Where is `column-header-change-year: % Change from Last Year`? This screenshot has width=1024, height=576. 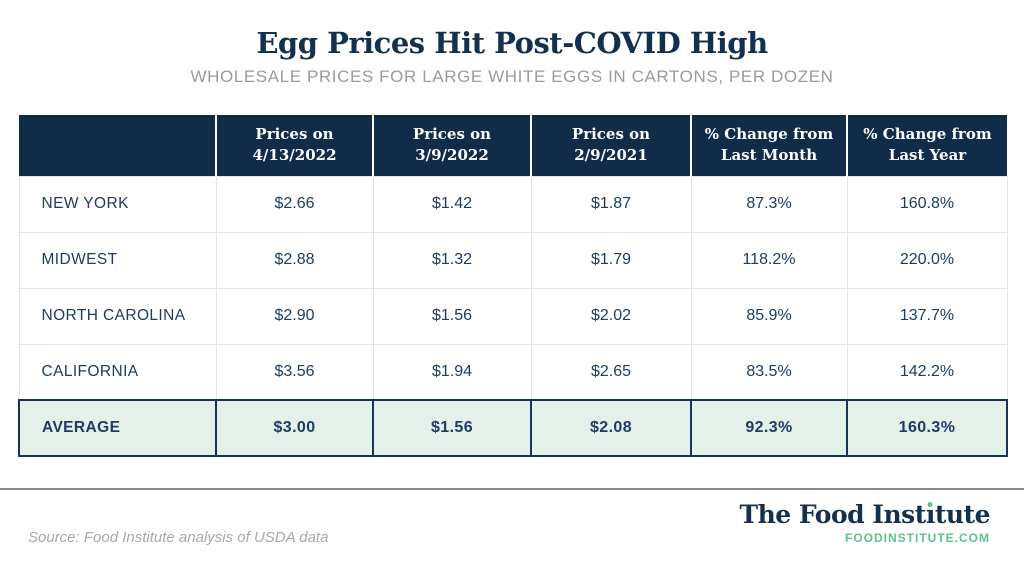 column-header-change-year: % Change from Last Year is located at coordinates (926, 145).